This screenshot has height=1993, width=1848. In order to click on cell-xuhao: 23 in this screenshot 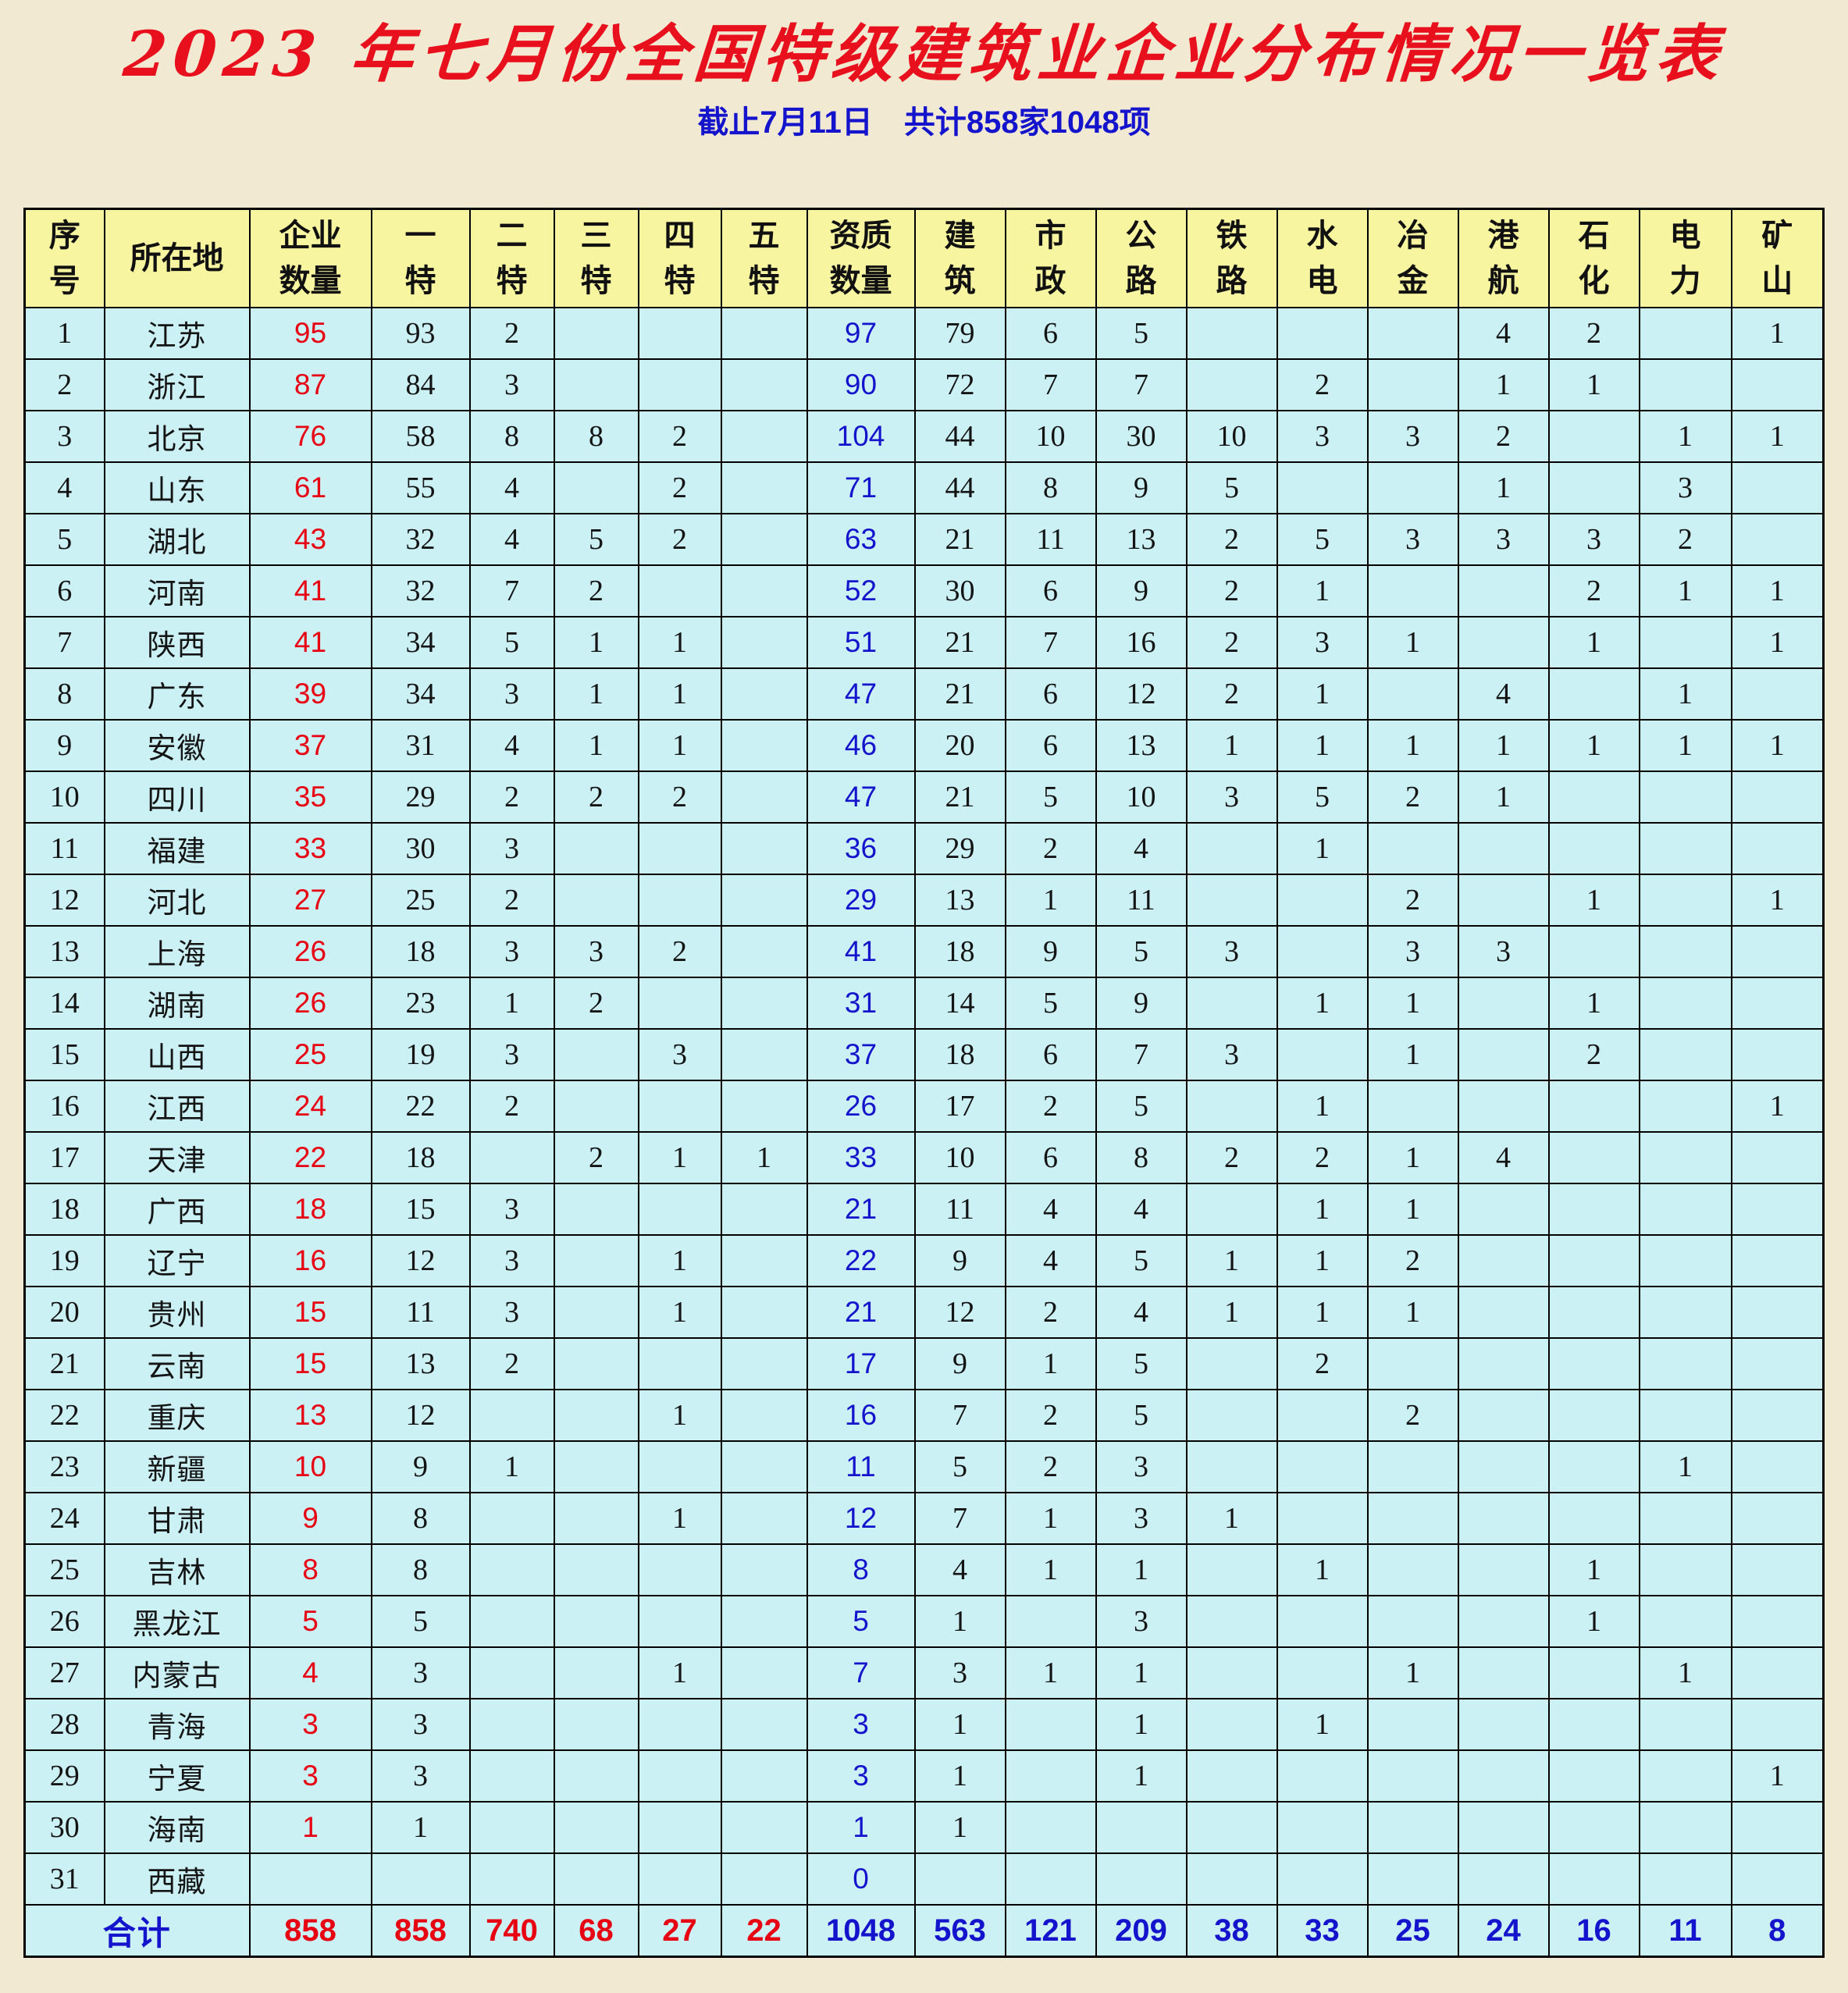, I will do `click(64, 1467)`.